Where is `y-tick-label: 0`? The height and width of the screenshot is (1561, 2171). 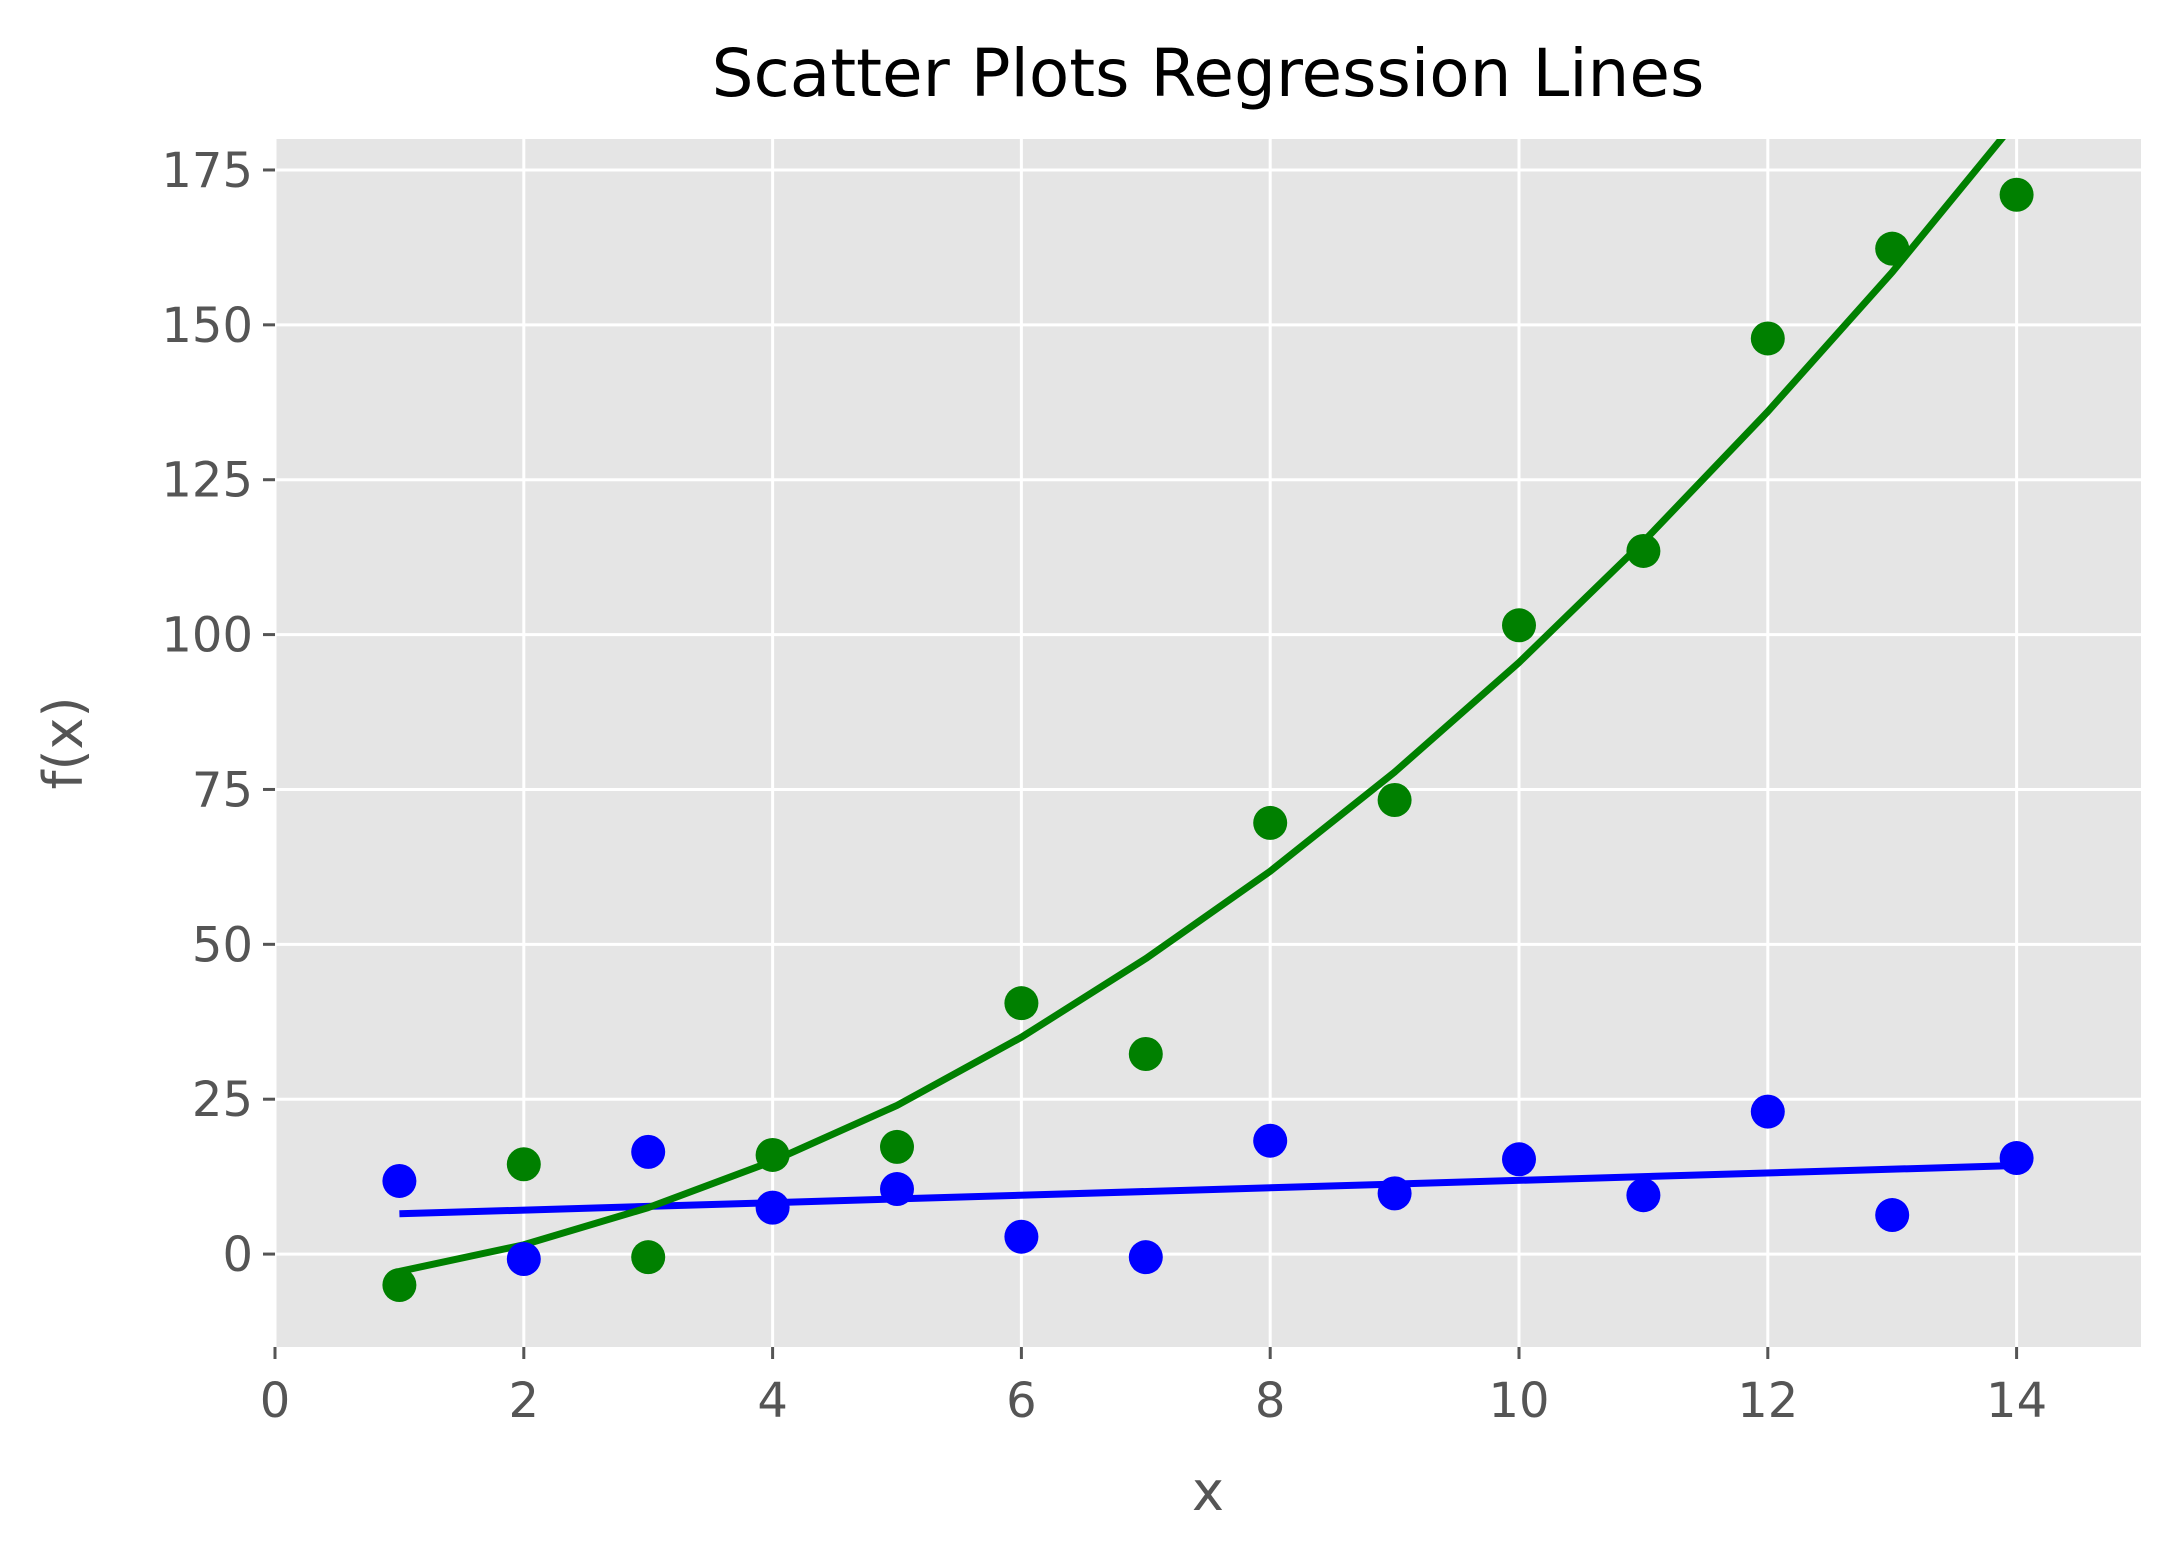
y-tick-label: 0 is located at coordinates (237, 1255).